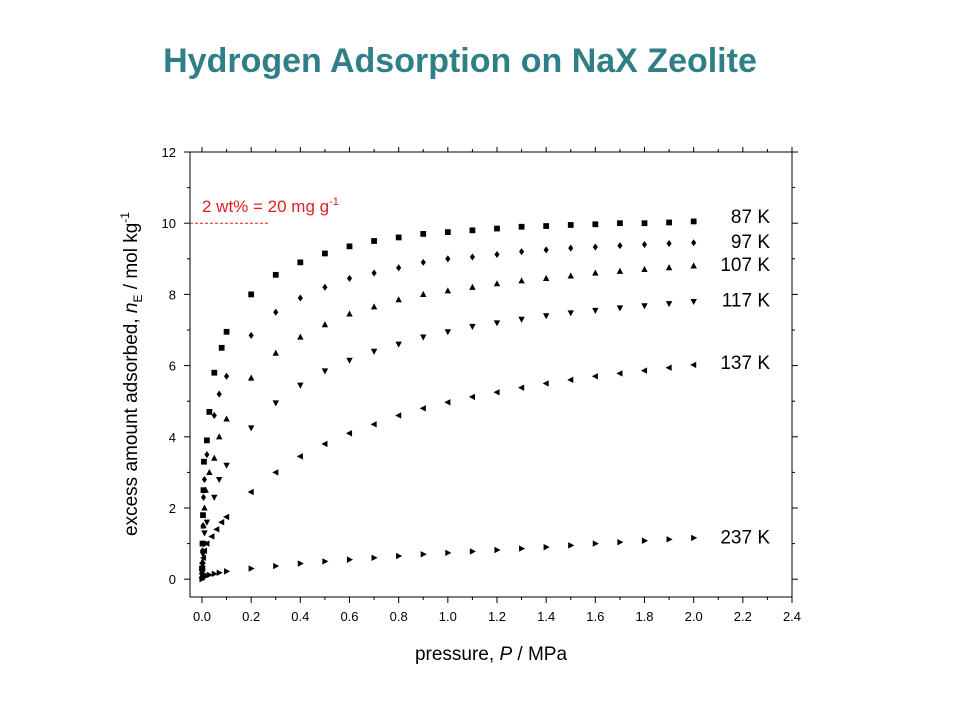  Describe the element at coordinates (448, 616) in the screenshot. I see `x-tick-label: 1.0` at that location.